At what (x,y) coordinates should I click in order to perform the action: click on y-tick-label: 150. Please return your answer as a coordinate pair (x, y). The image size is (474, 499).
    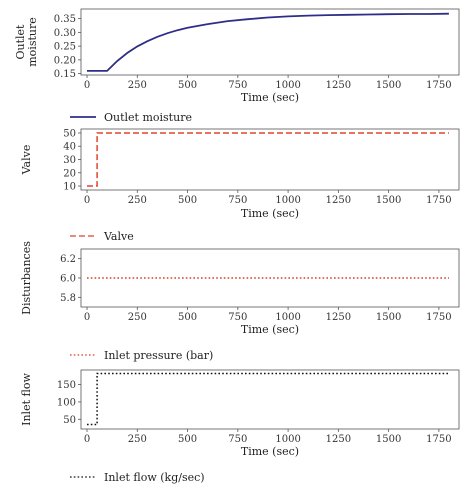
    Looking at the image, I should click on (66, 385).